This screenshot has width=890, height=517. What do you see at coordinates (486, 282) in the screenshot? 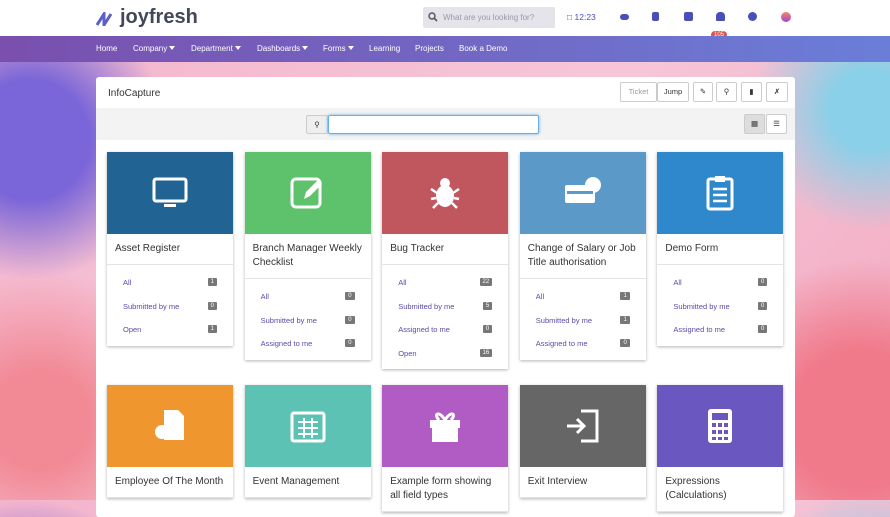
I see `link-count: 22` at bounding box center [486, 282].